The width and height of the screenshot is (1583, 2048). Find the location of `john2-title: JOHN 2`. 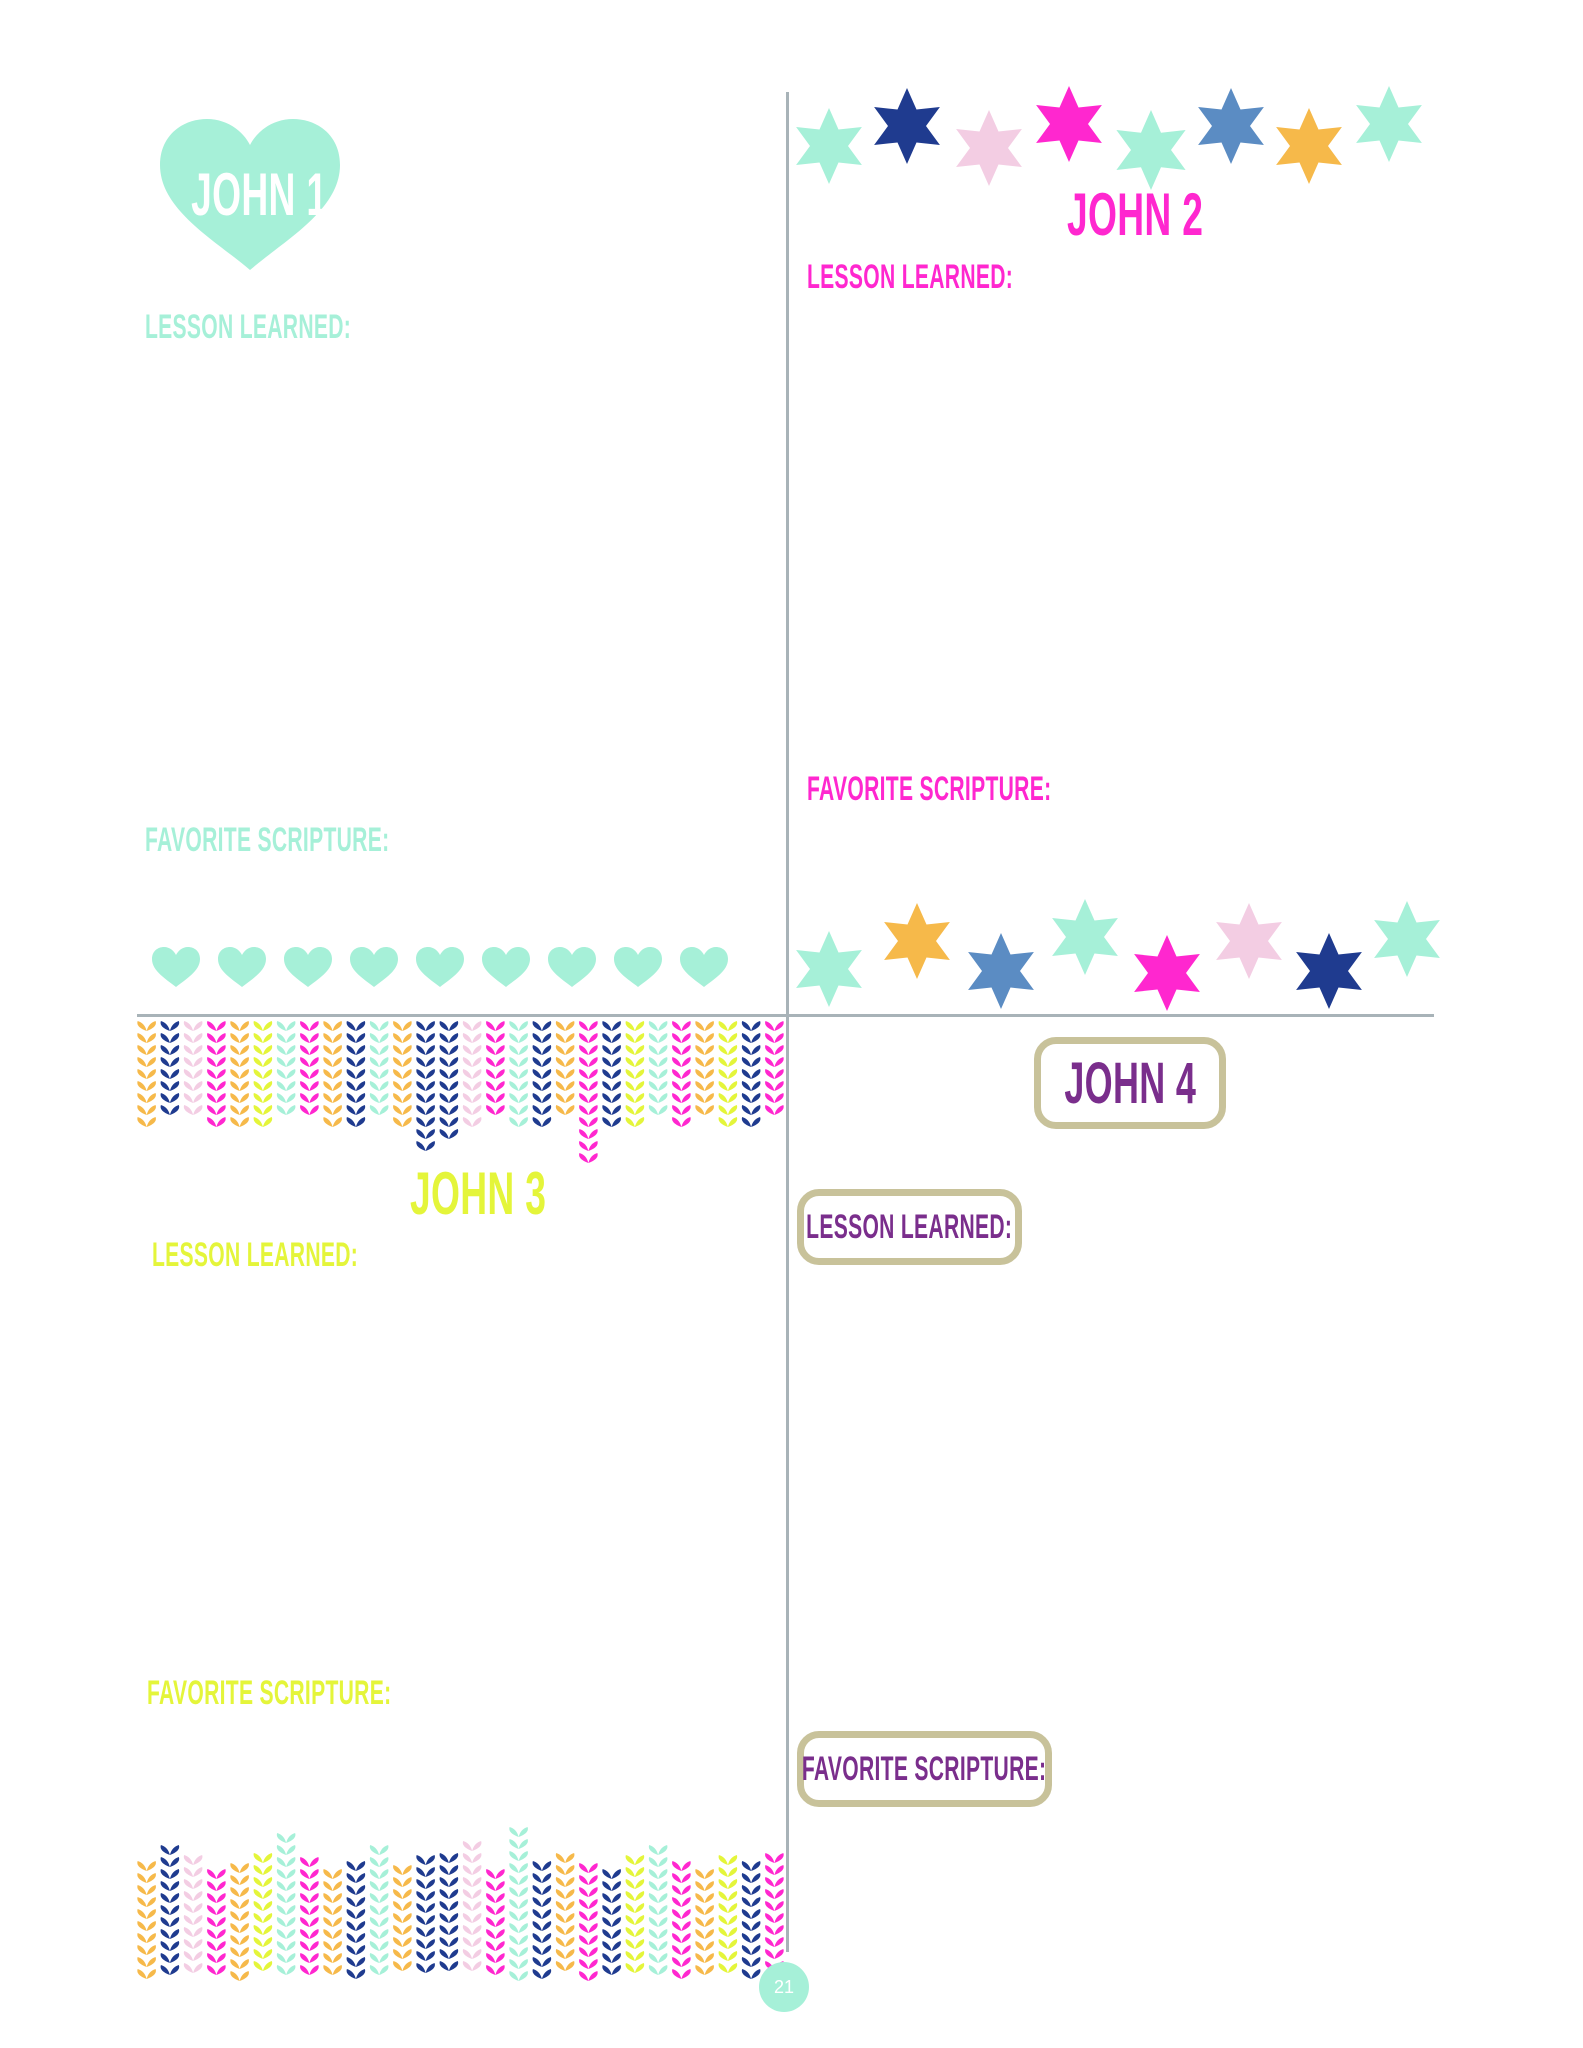

john2-title: JOHN 2 is located at coordinates (1135, 214).